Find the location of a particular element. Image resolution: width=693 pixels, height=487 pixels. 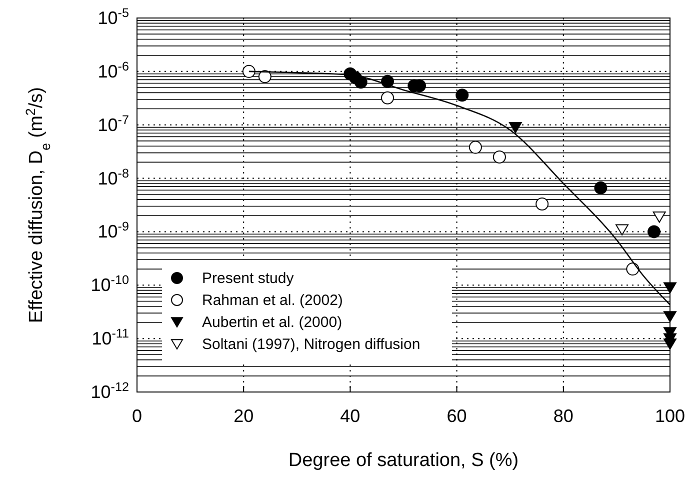

y-tick-label: 10$^{-5}$ is located at coordinates (113, 17).